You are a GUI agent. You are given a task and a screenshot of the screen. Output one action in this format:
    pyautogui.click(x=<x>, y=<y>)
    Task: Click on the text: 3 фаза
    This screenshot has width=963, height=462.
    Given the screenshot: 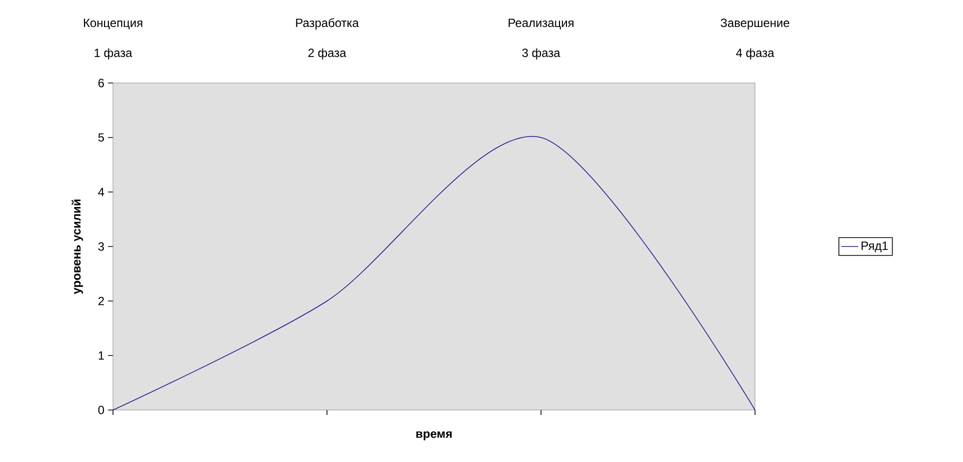 What is the action you would take?
    pyautogui.click(x=541, y=54)
    